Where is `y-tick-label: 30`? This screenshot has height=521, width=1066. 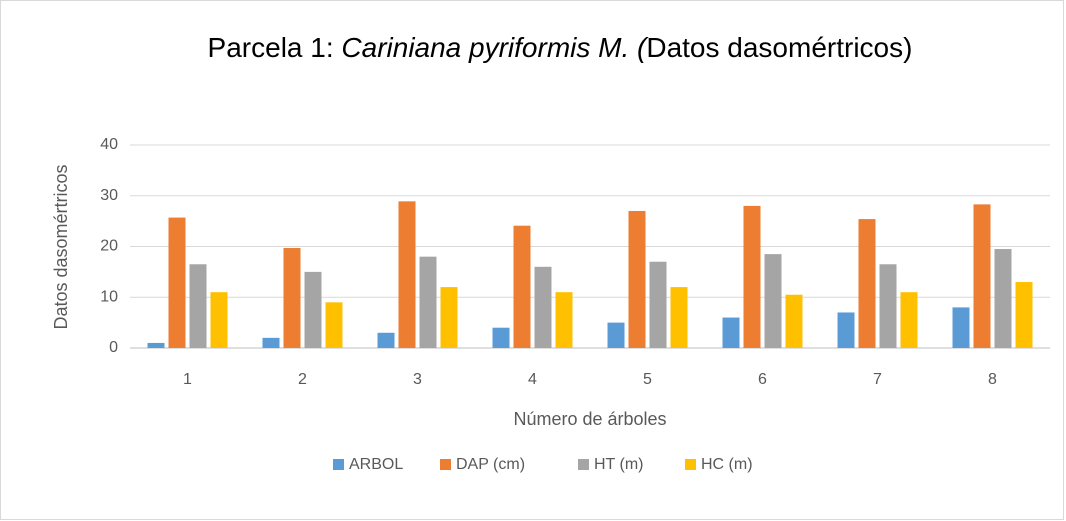
y-tick-label: 30 is located at coordinates (109, 195).